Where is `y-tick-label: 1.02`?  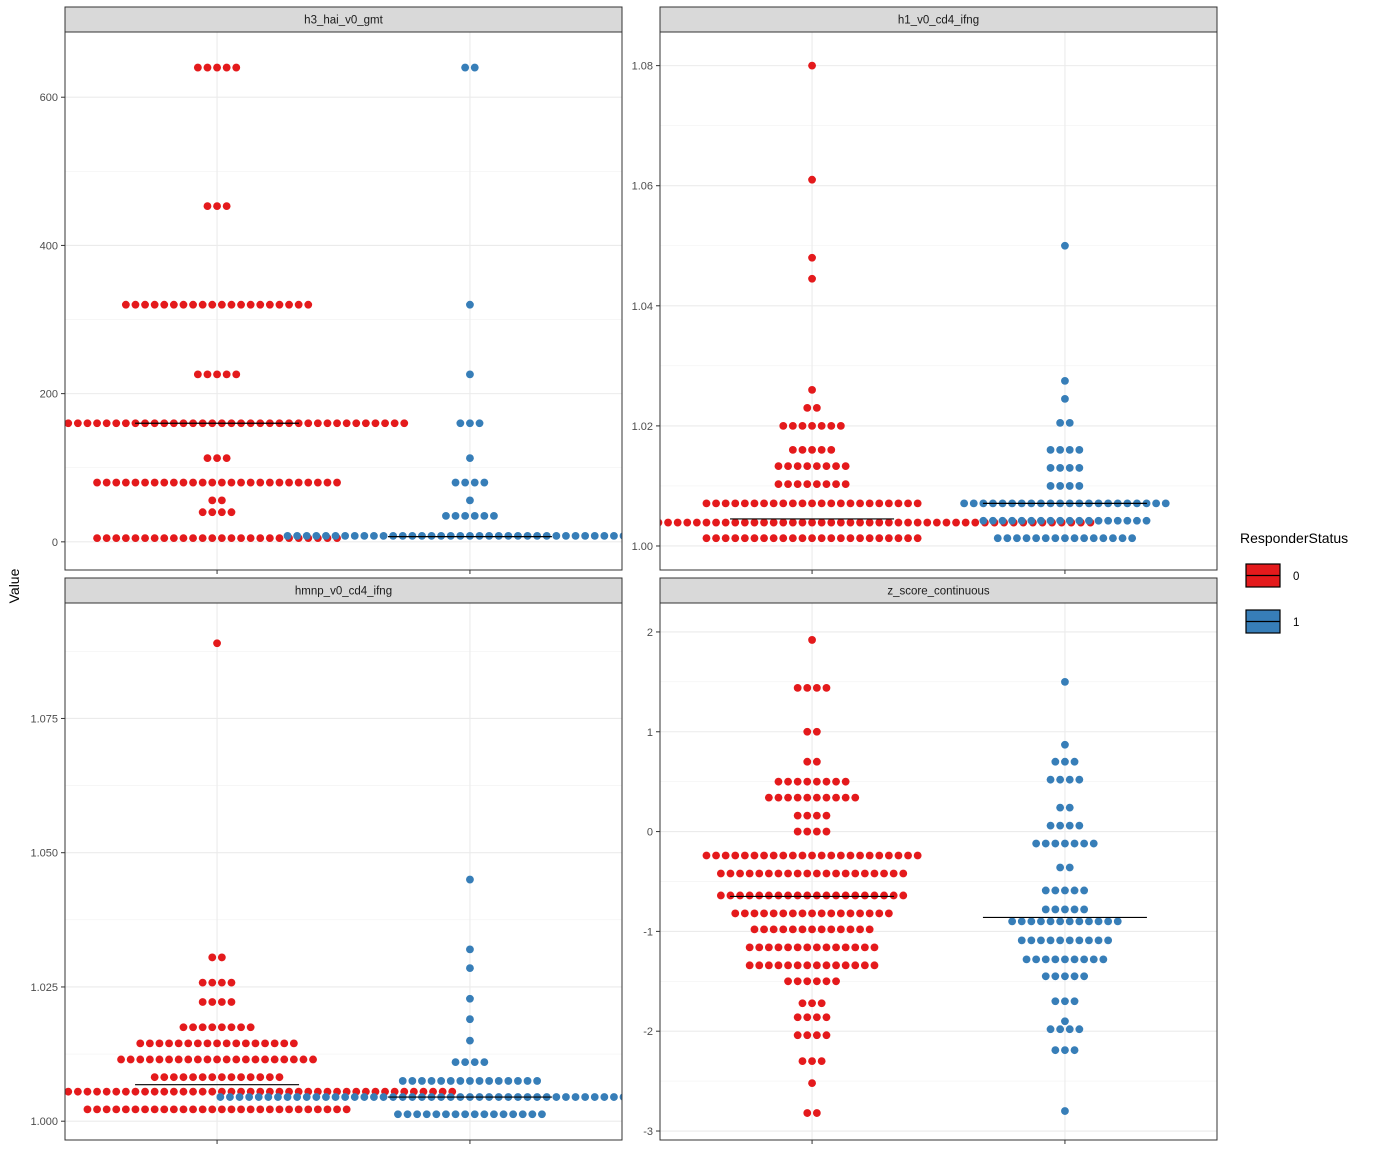
y-tick-label: 1.02 is located at coordinates (642, 427).